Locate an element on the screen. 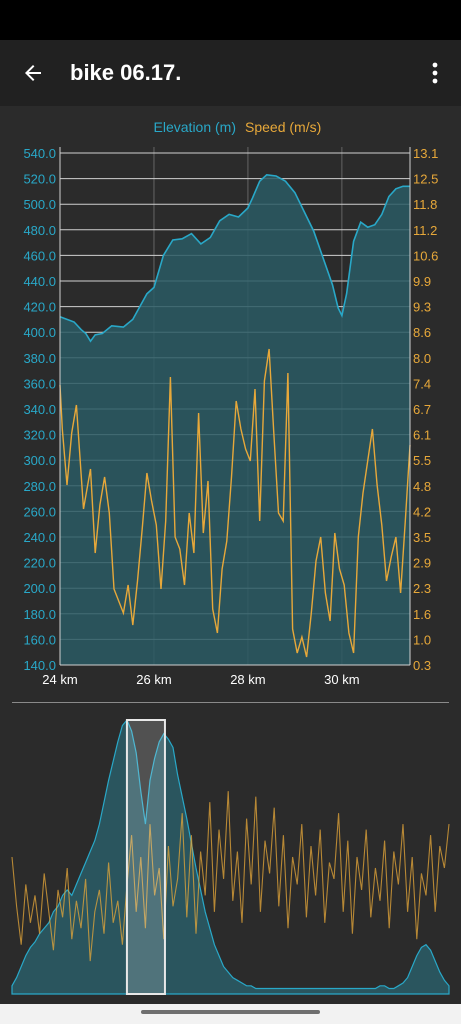  y-left-tick-label: 300.0 is located at coordinates (39, 460).